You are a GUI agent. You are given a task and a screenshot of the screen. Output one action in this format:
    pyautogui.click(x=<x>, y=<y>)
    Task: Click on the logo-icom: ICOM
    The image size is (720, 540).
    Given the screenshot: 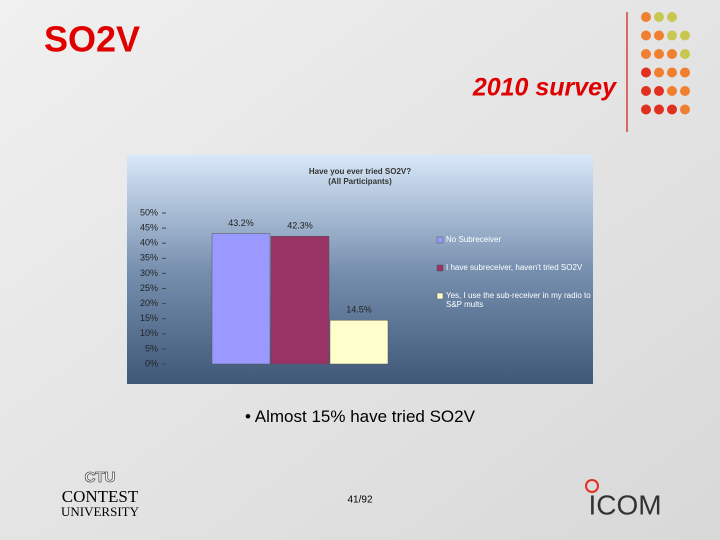 What is the action you would take?
    pyautogui.click(x=624, y=504)
    